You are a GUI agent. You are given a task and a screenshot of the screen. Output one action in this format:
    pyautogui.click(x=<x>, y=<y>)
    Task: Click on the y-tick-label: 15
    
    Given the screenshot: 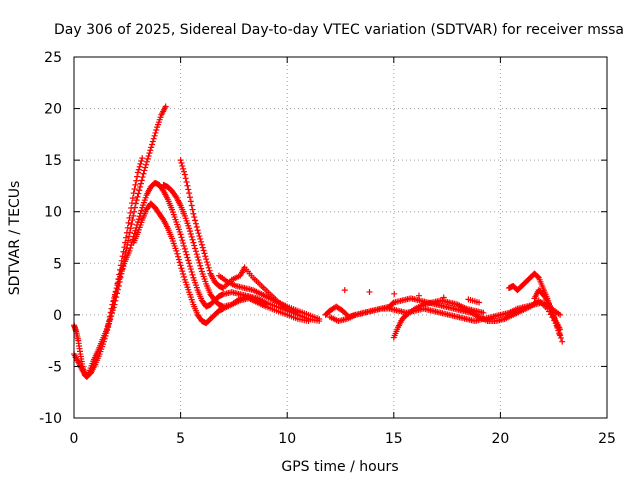 What is the action you would take?
    pyautogui.click(x=53, y=161)
    